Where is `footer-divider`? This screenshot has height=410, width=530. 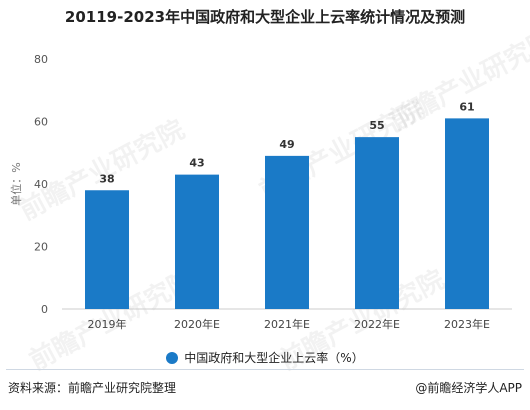 footer-divider is located at coordinates (265, 369).